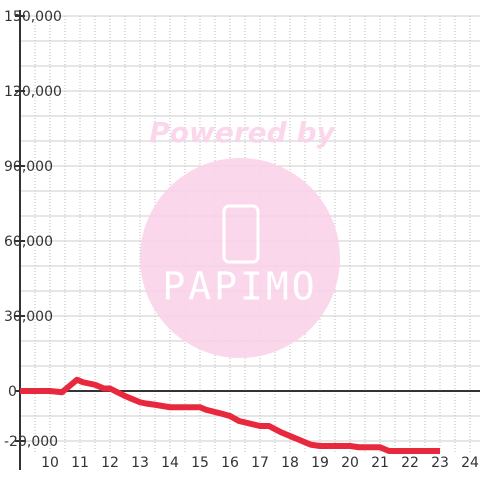  I want to click on x-tick-label: 23, so click(440, 463).